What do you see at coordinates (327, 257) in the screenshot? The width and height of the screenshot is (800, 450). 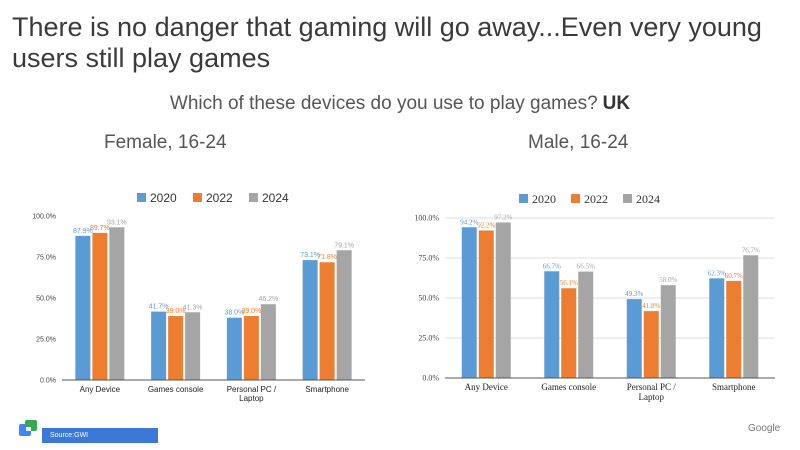 I see `data-label-2022-4: 71.8%` at bounding box center [327, 257].